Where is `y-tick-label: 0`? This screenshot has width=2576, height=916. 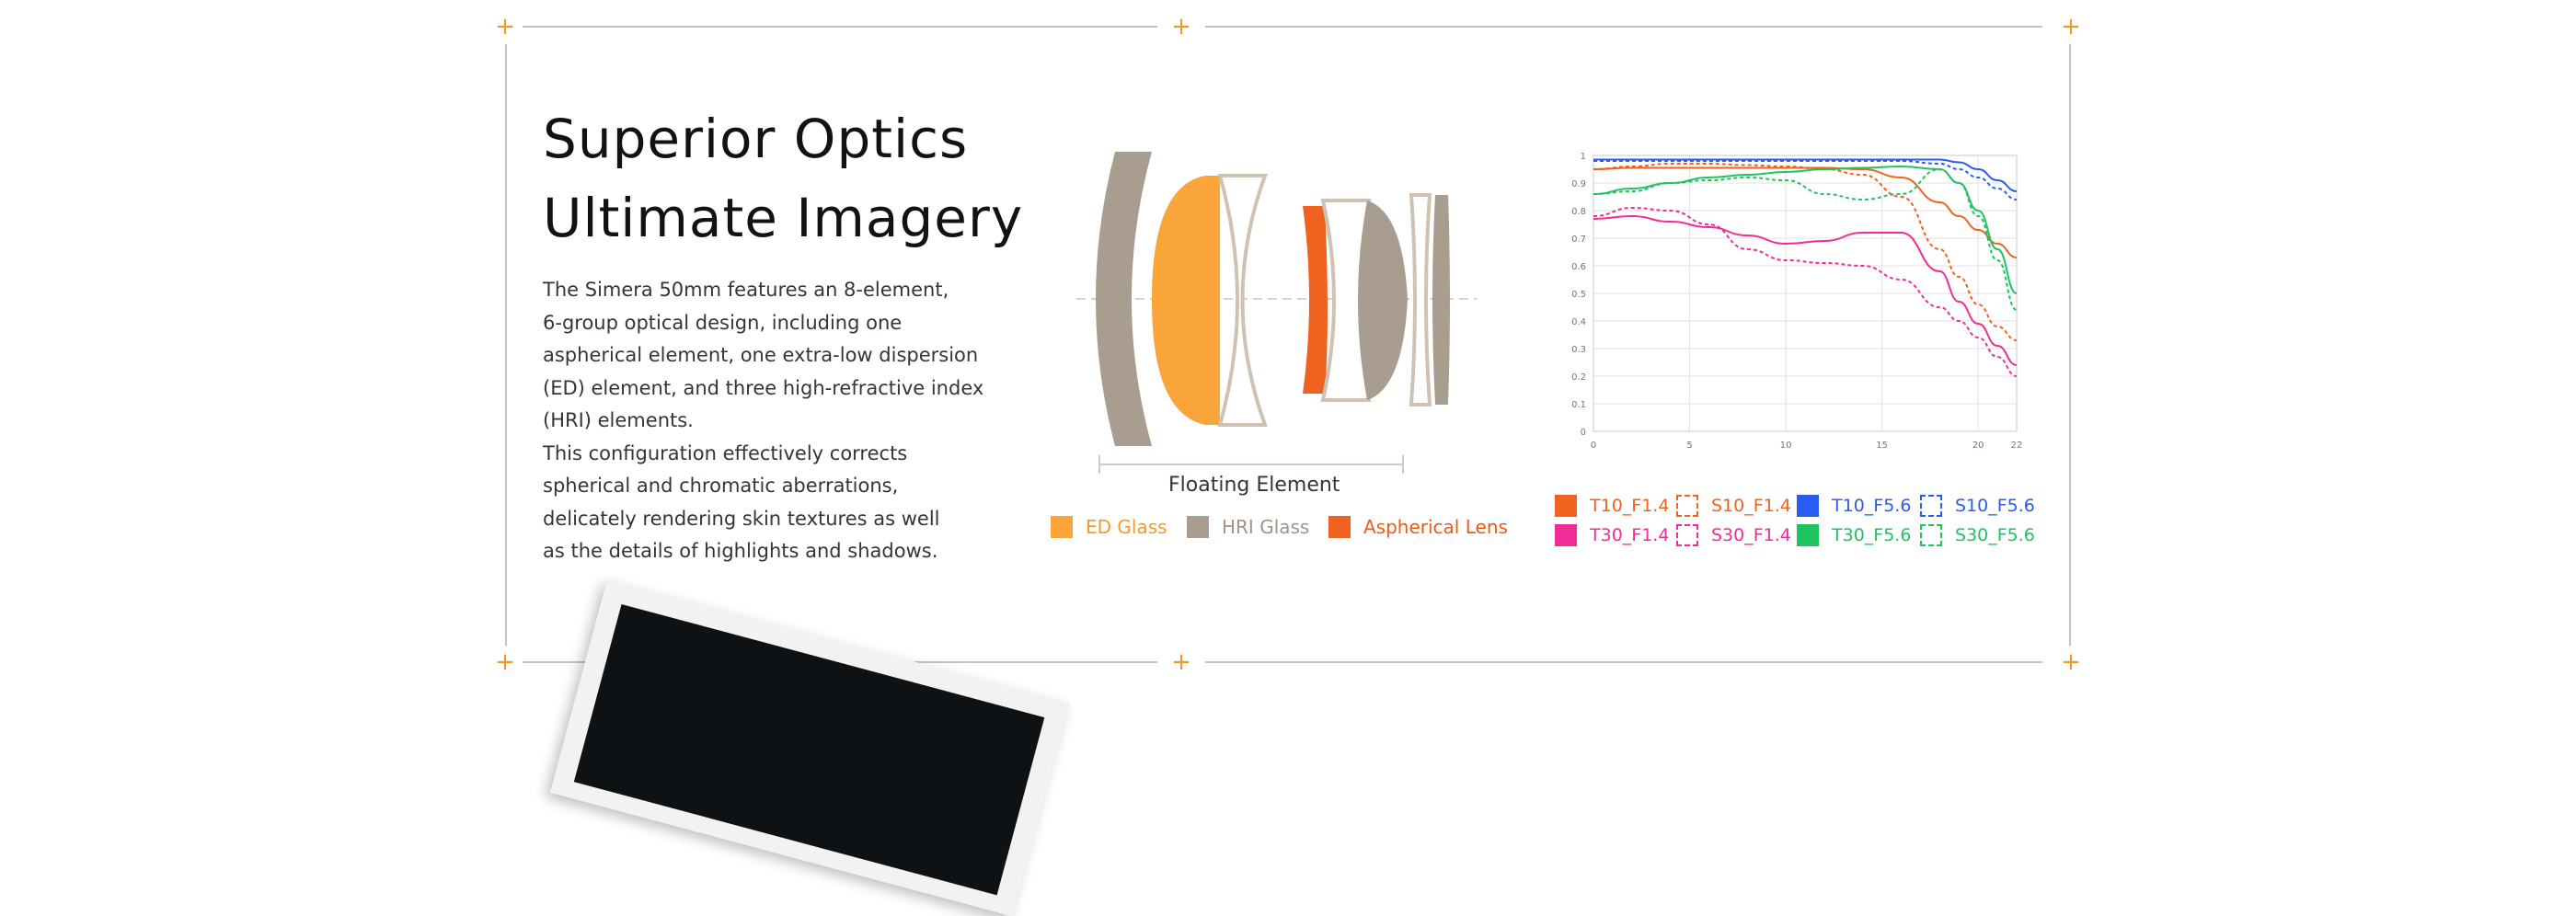
y-tick-label: 0 is located at coordinates (1583, 433).